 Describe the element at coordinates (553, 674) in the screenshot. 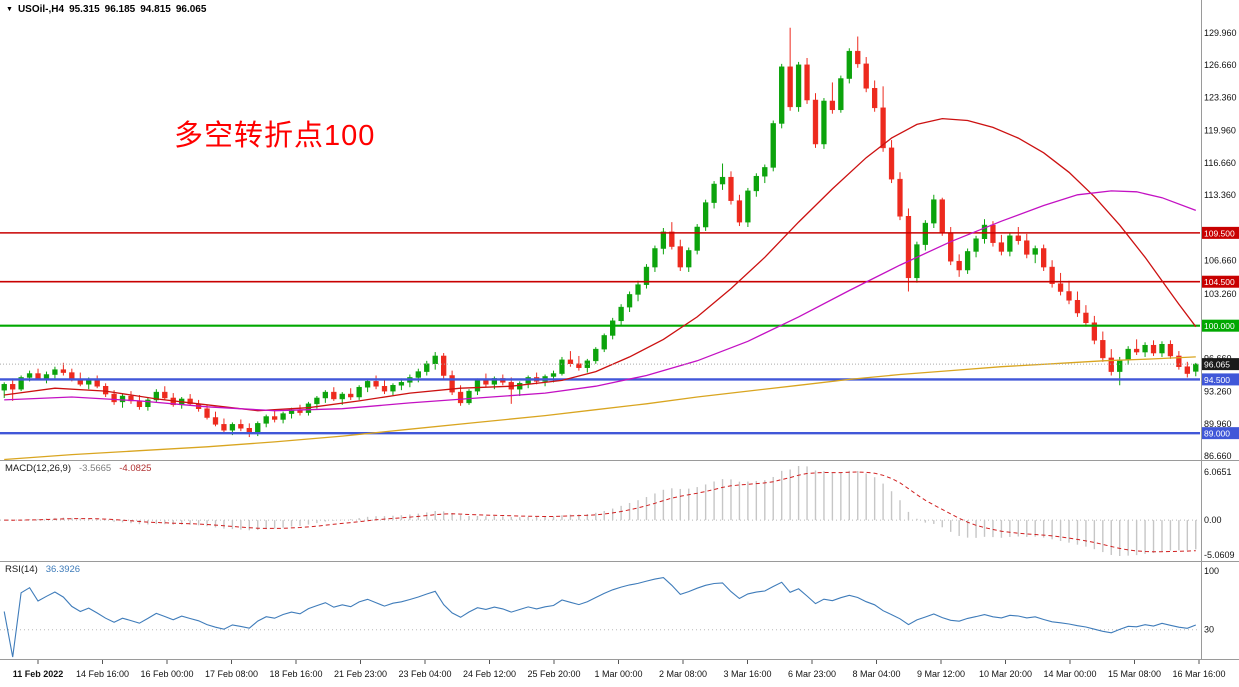

I see `time-axis-label: 25 Feb 20:00` at that location.